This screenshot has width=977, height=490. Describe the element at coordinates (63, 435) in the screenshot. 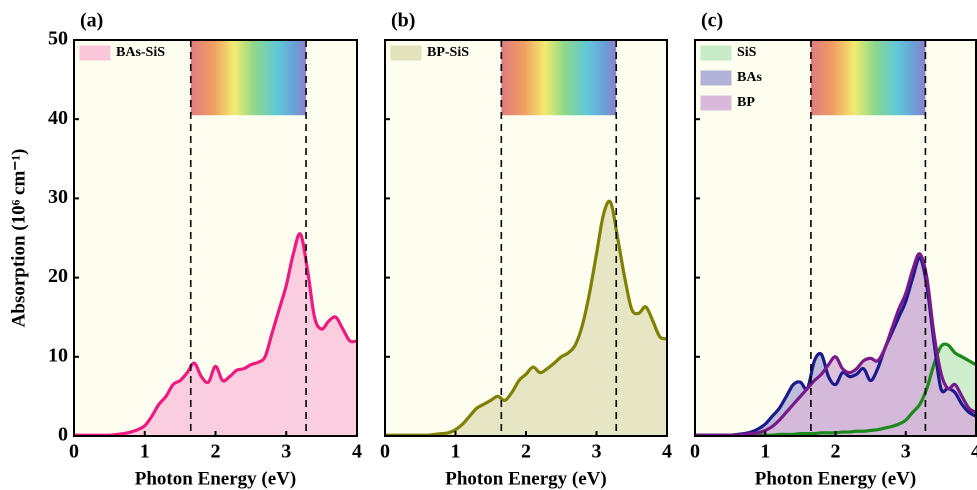

I see `y-tick-label: 0` at that location.